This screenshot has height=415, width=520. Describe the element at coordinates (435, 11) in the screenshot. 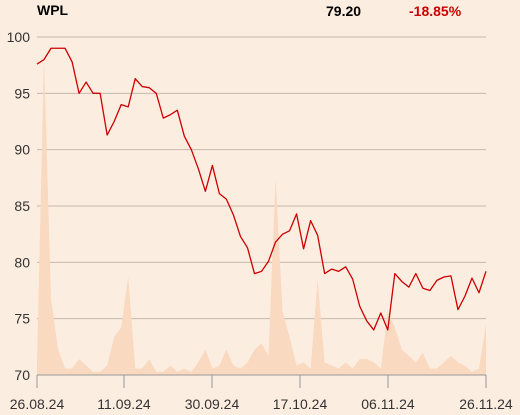

I see `price-change-percent: -18.85%` at that location.